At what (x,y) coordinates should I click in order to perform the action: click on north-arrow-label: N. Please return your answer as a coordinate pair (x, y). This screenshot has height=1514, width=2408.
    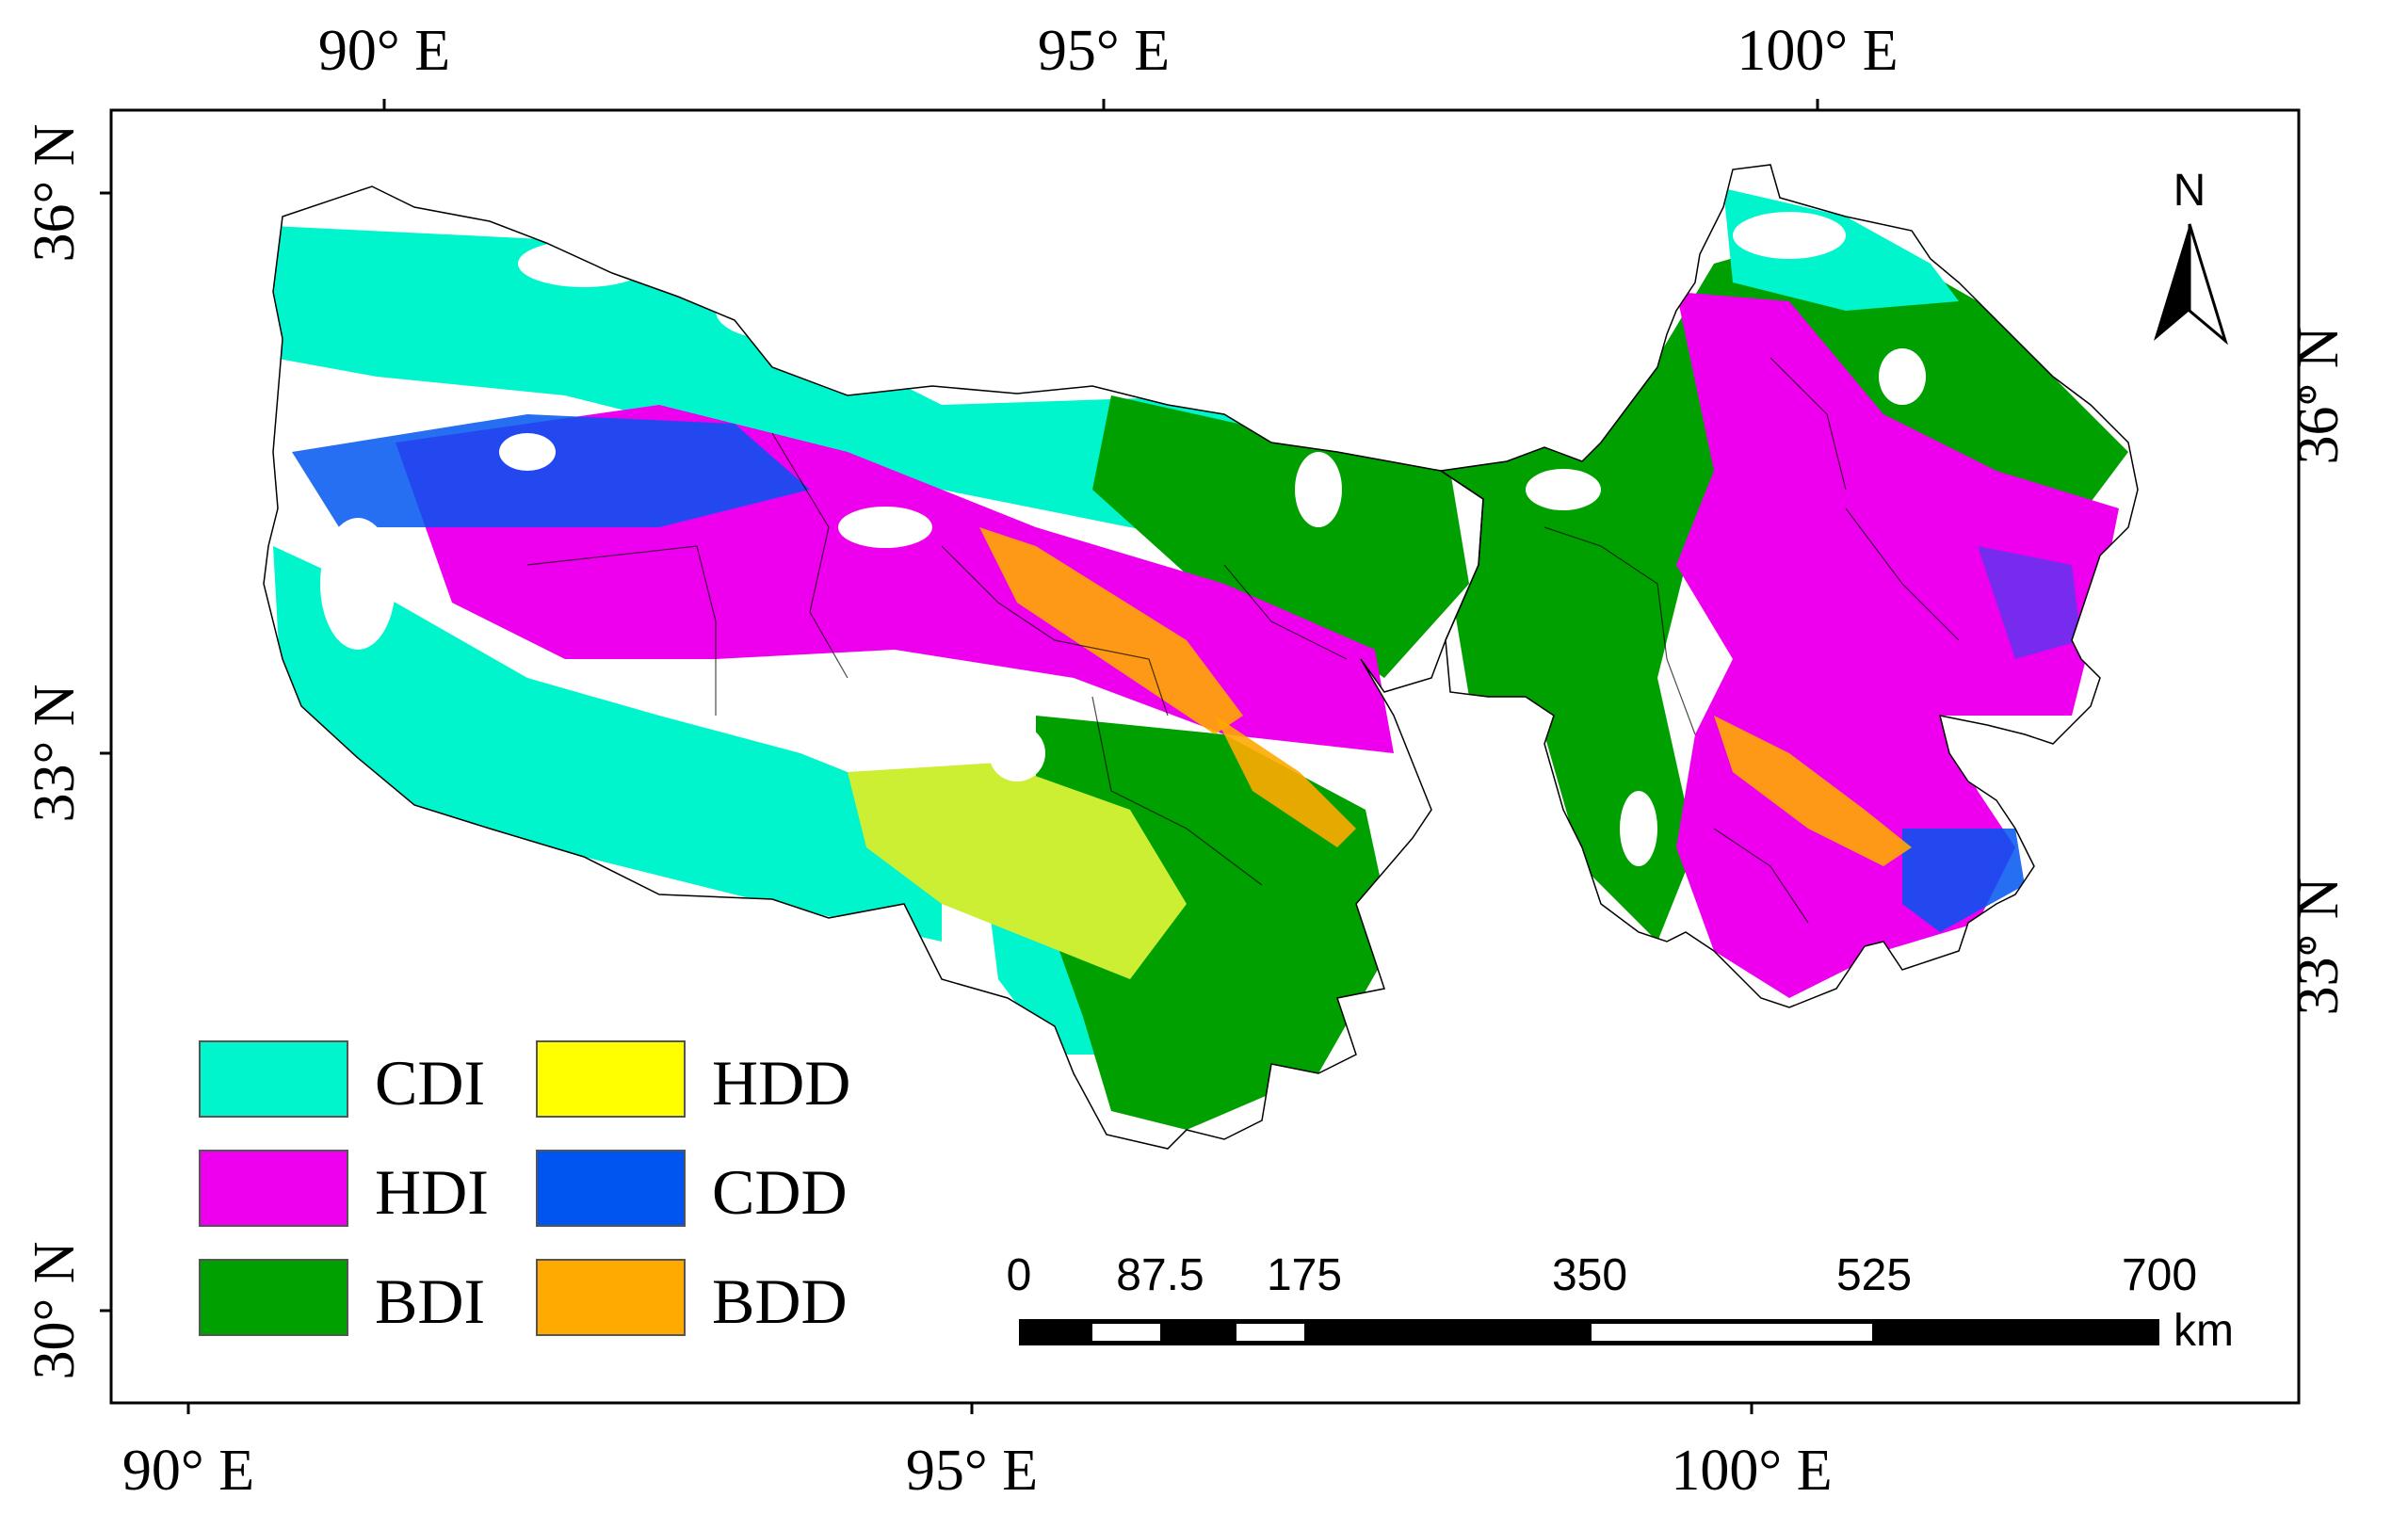
    Looking at the image, I should click on (2190, 191).